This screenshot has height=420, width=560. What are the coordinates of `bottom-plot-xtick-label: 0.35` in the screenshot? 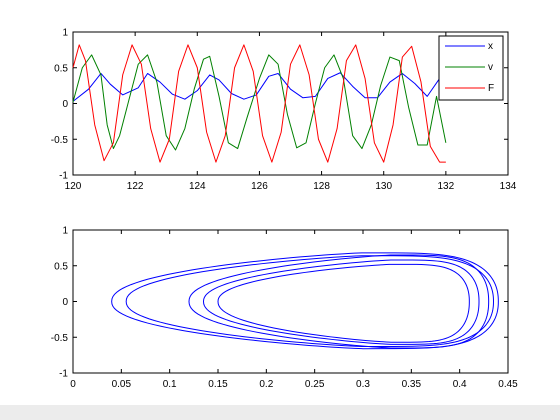 It's located at (412, 384).